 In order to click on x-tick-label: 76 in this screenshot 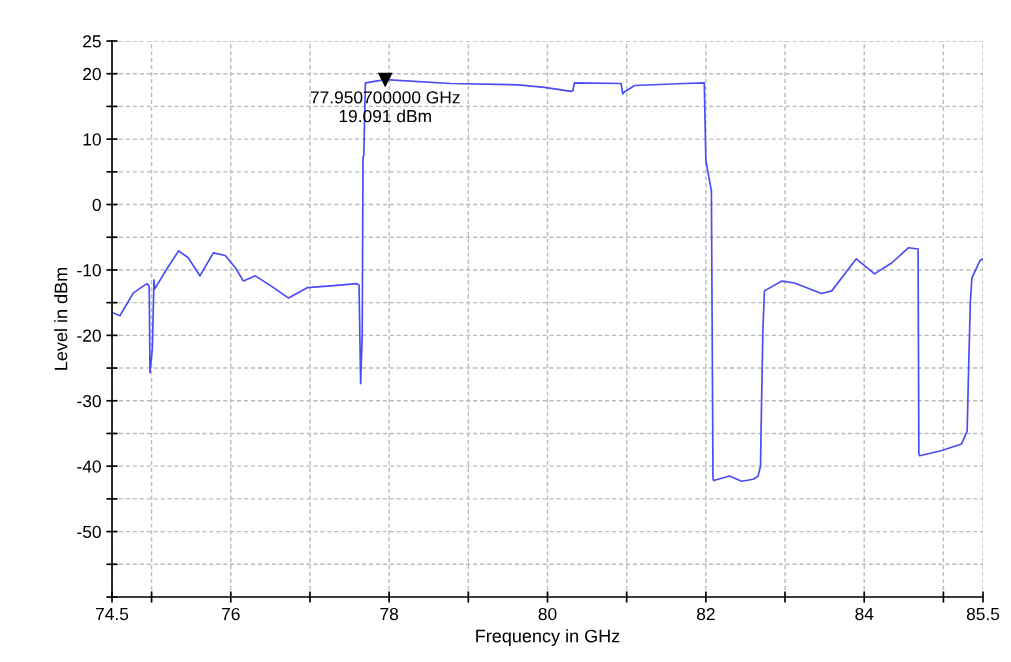, I will do `click(231, 614)`.